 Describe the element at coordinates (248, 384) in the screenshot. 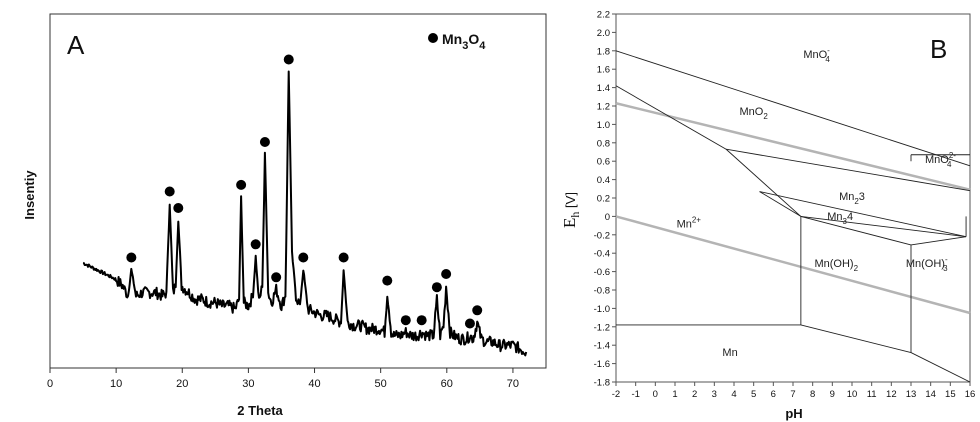

I see `a-x-tick-label: 30` at that location.